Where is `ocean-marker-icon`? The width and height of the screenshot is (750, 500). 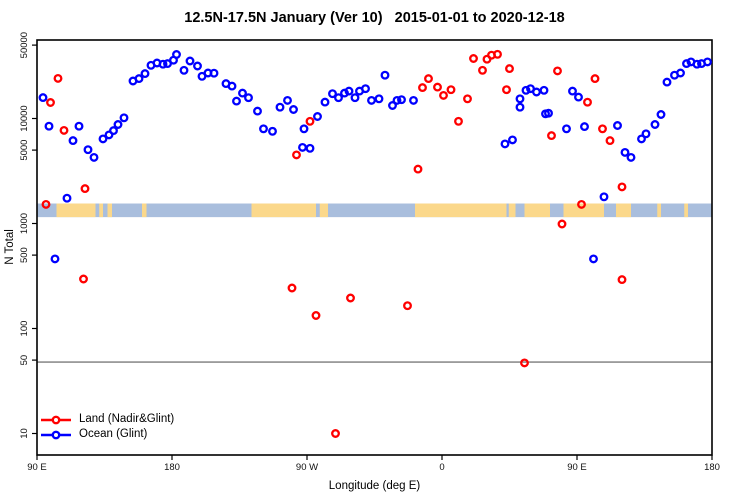
ocean-marker-icon is located at coordinates (56, 434).